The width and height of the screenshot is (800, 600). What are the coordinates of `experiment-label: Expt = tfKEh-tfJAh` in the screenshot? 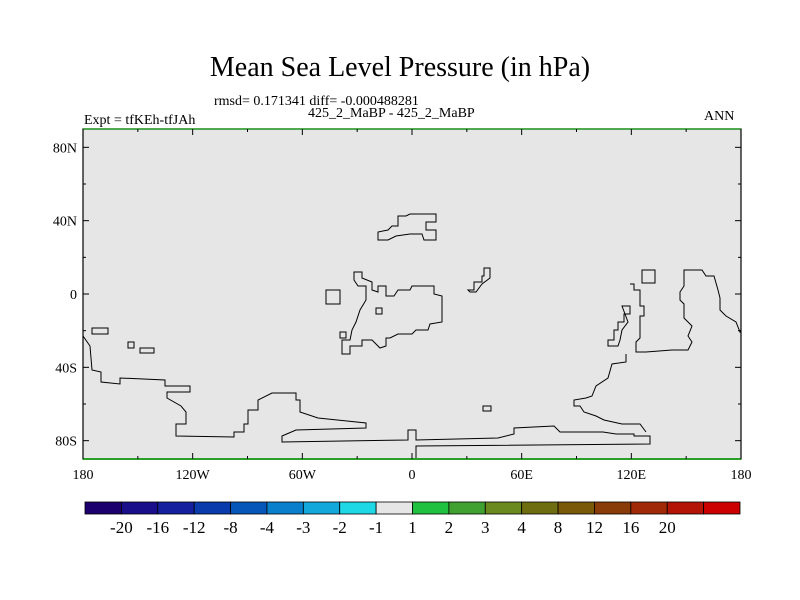 It's located at (140, 120).